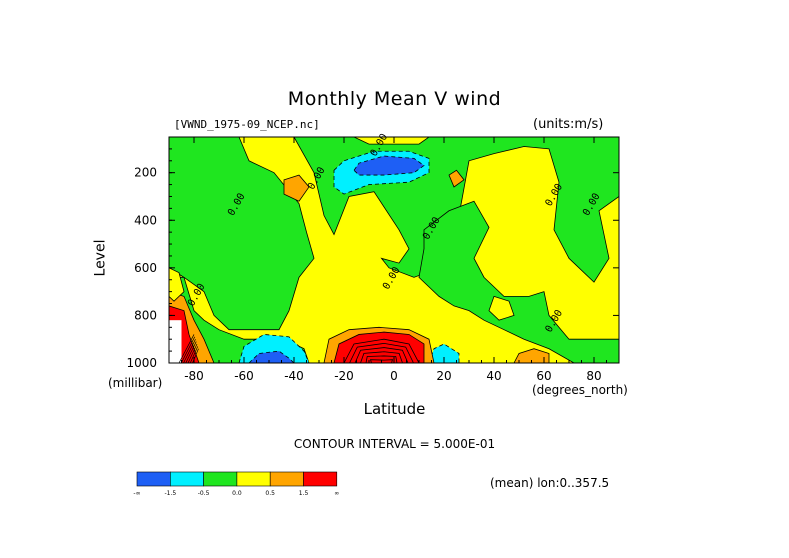  What do you see at coordinates (593, 376) in the screenshot?
I see `x-tick-label: 80` at bounding box center [593, 376].